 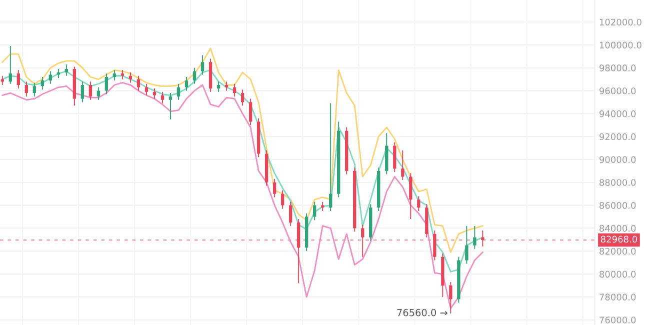 I want to click on annotation: 76560.0 →, so click(x=422, y=312).